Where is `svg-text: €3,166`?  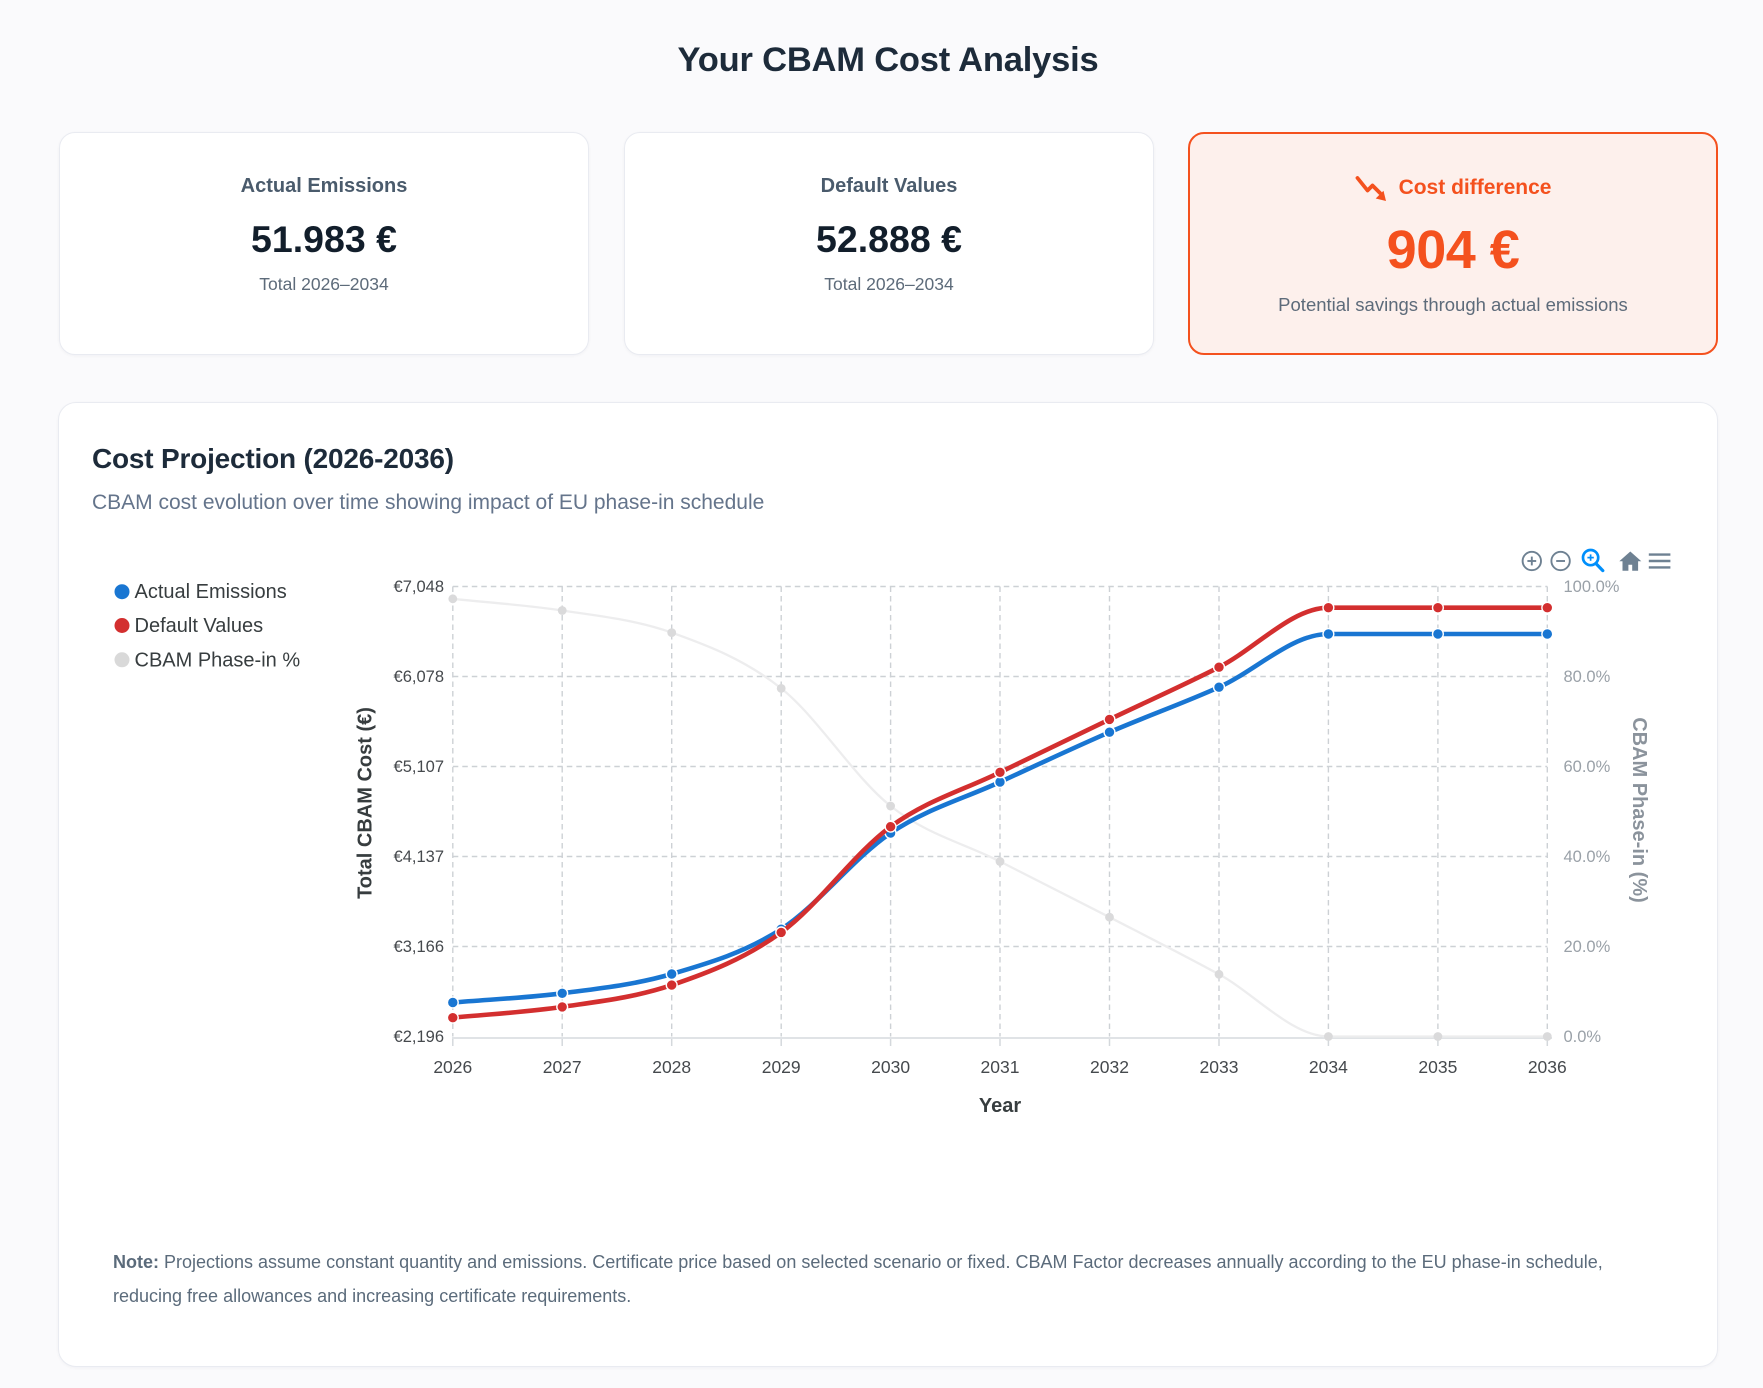 svg-text: €3,166 is located at coordinates (419, 947).